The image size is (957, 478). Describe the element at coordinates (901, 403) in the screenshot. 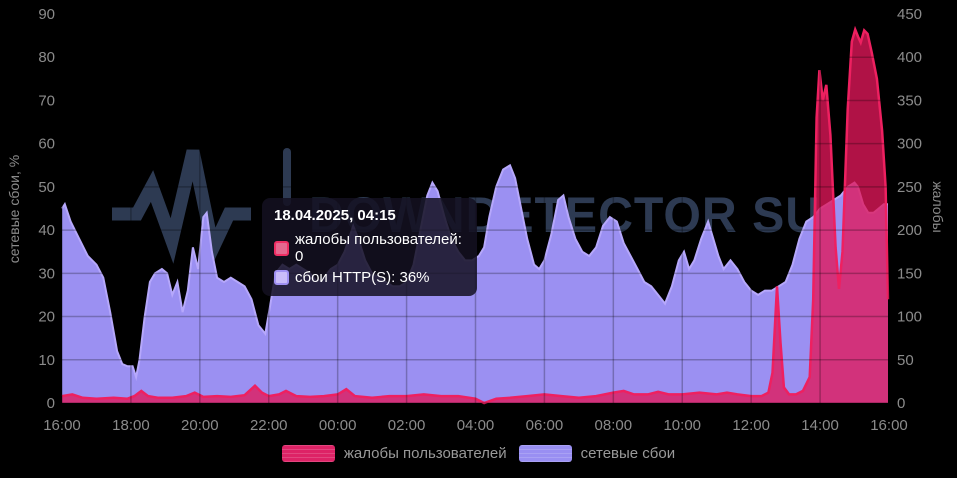

I see `right-axis-tick-label: 0` at that location.